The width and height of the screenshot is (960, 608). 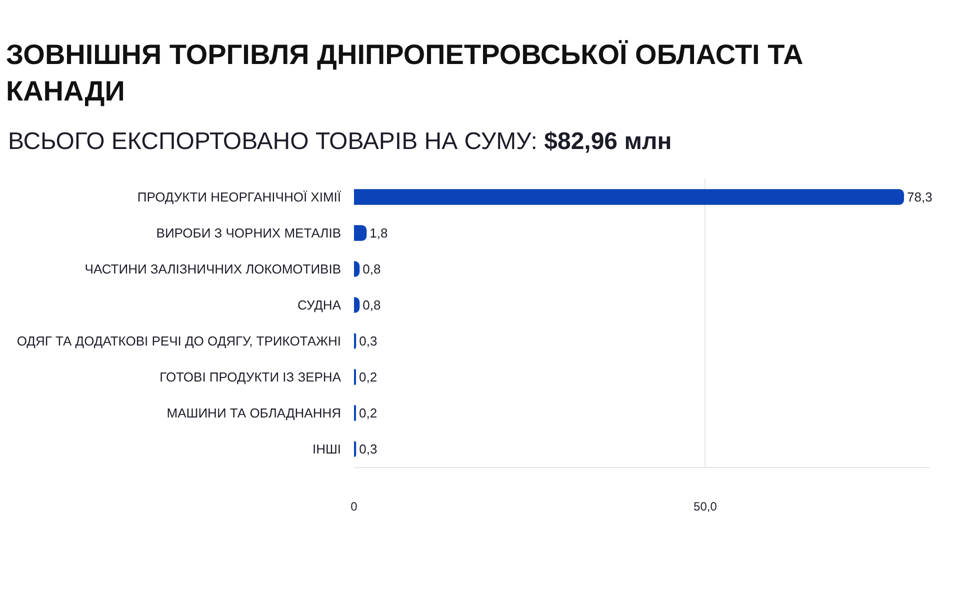 What do you see at coordinates (253, 413) in the screenshot?
I see `y-tick-label: МАШИНИ ТА ОБЛАДНАННЯ` at bounding box center [253, 413].